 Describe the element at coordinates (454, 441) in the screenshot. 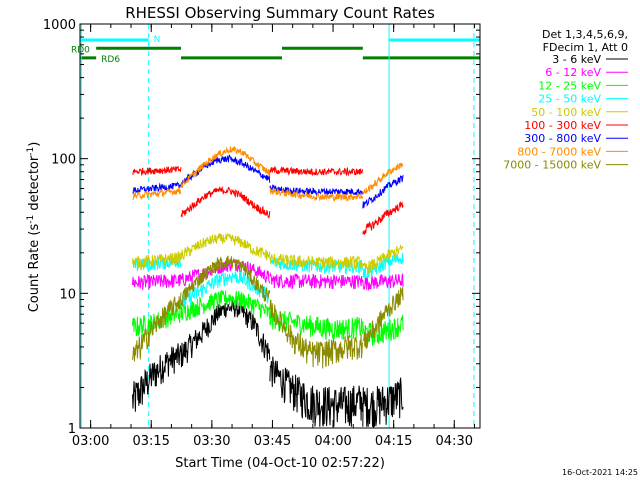

I see `x-tick-label: 04:30` at that location.